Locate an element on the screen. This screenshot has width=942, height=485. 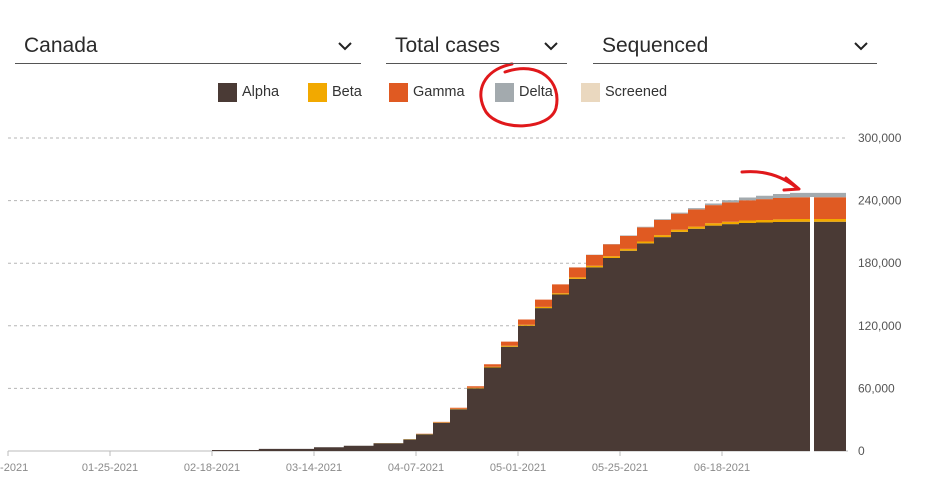
legend-swatch-gamma is located at coordinates (398, 92).